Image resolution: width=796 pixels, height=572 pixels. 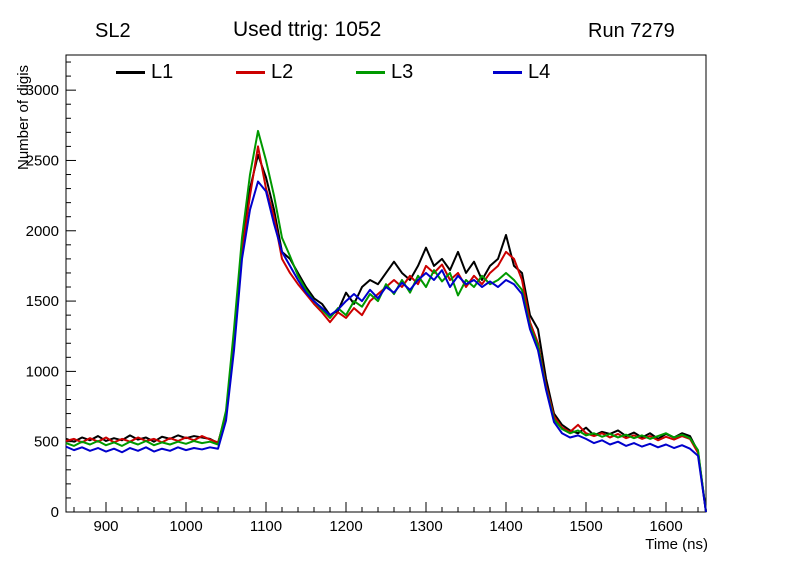 I want to click on legend-entry-L4: L4, so click(x=521, y=72).